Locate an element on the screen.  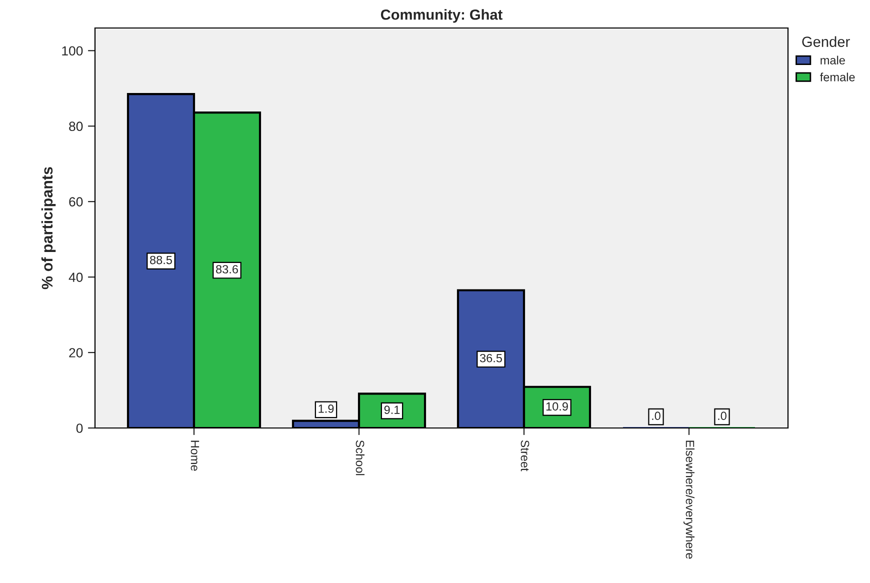
x-tick-label: School is located at coordinates (360, 458).